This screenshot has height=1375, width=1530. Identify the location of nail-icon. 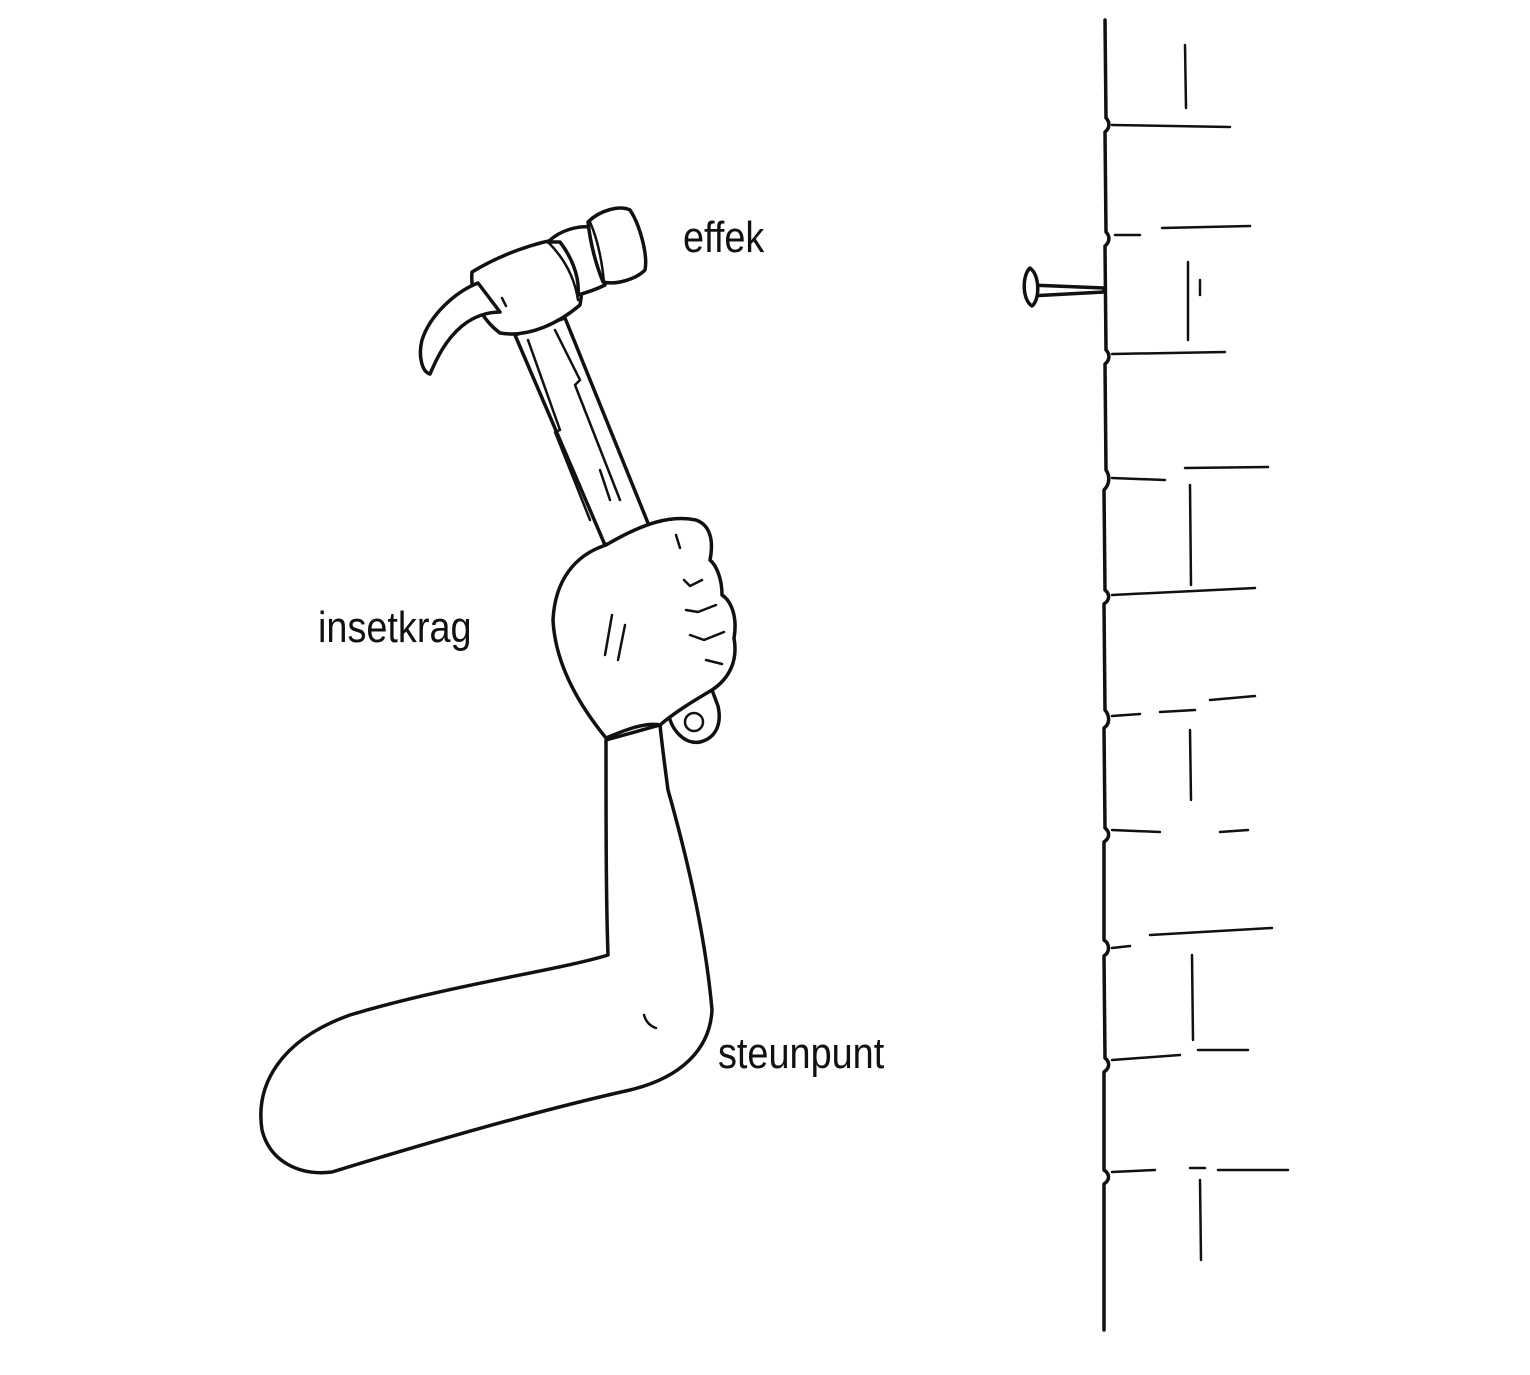
(1064, 287).